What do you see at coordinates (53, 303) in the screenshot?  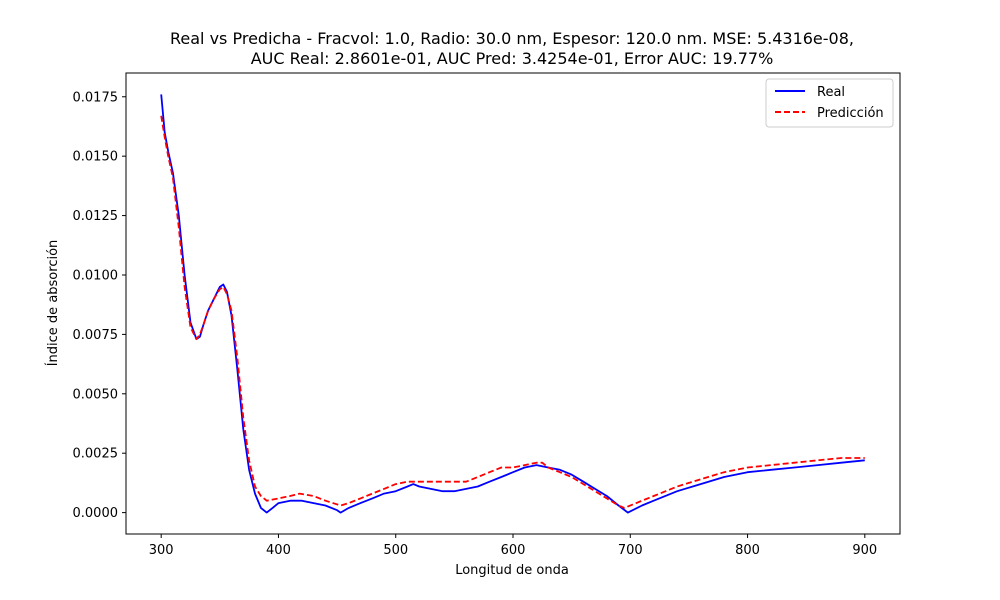 I see `y-axis-label: Índice de absorción` at bounding box center [53, 303].